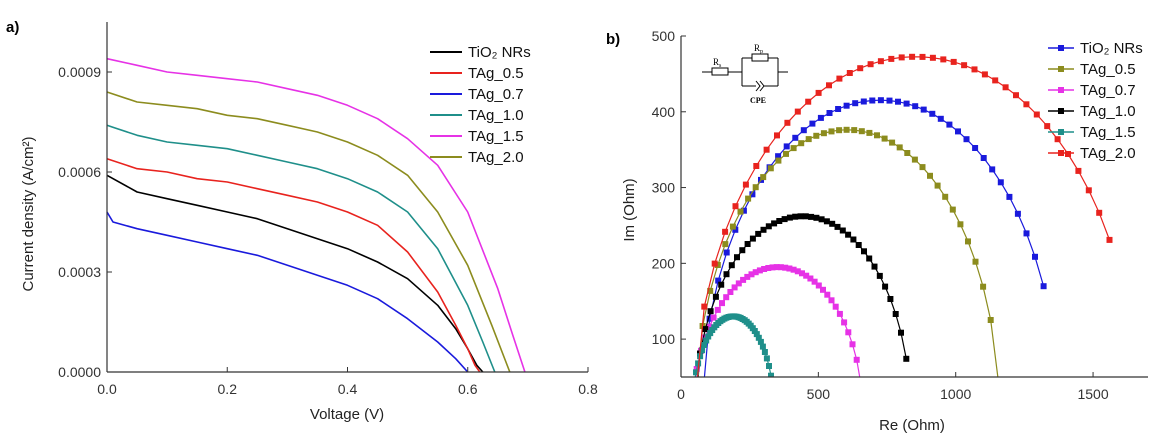 This screenshot has width=1172, height=435. I want to click on equivalent-circuit-inset: R s R p CPE, so click(745, 74).